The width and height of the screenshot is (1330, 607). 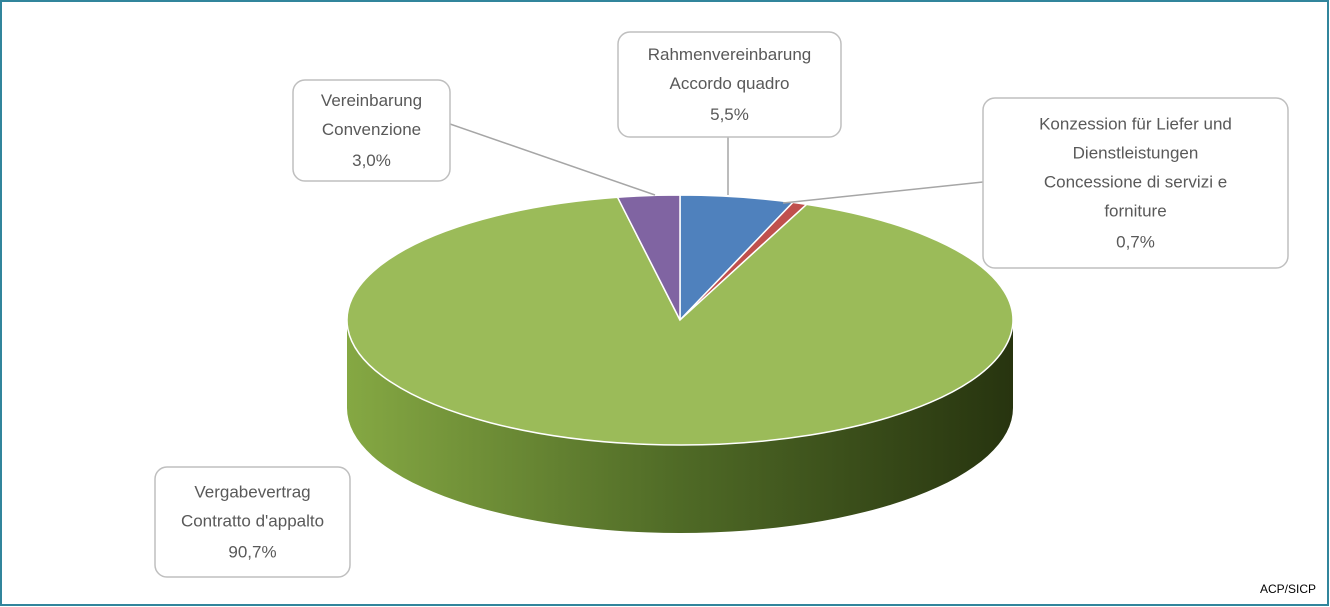 I want to click on value-label: 3,0%, so click(x=371, y=160).